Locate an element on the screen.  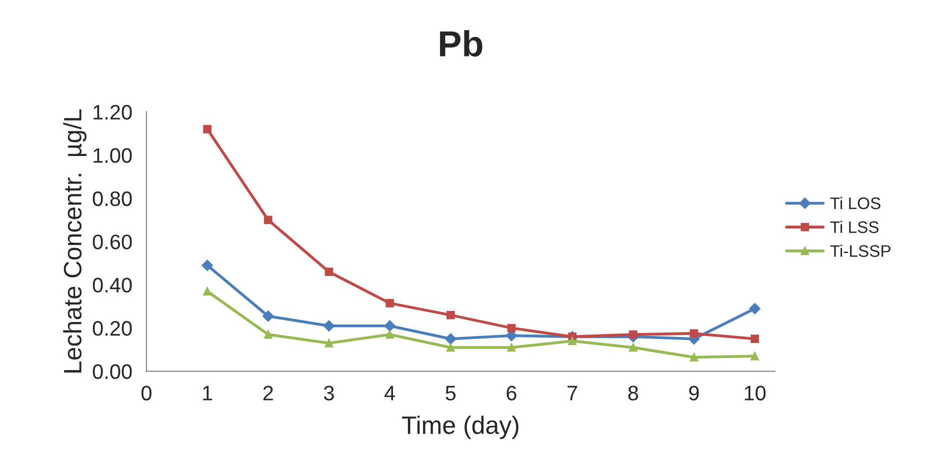
y-tick-label: 1.00 is located at coordinates (113, 155).